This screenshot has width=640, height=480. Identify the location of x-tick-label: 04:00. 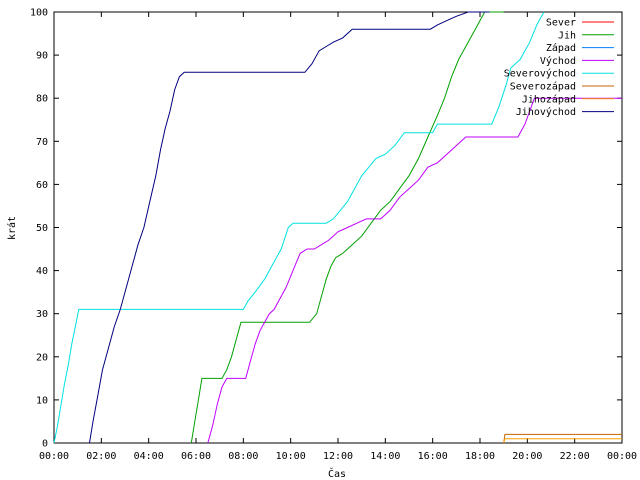
(149, 456).